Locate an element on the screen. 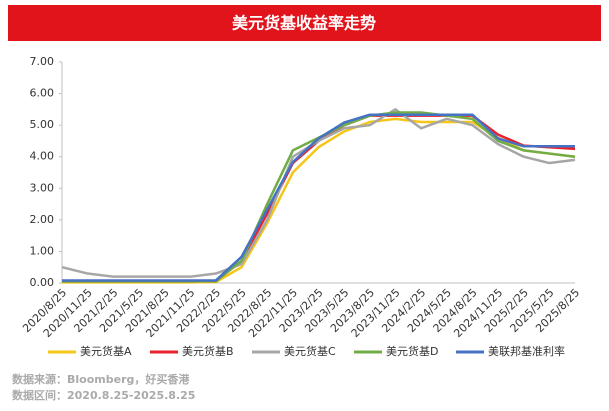 The width and height of the screenshot is (609, 411). legend-label: 美联邦基准利率 is located at coordinates (526, 351).